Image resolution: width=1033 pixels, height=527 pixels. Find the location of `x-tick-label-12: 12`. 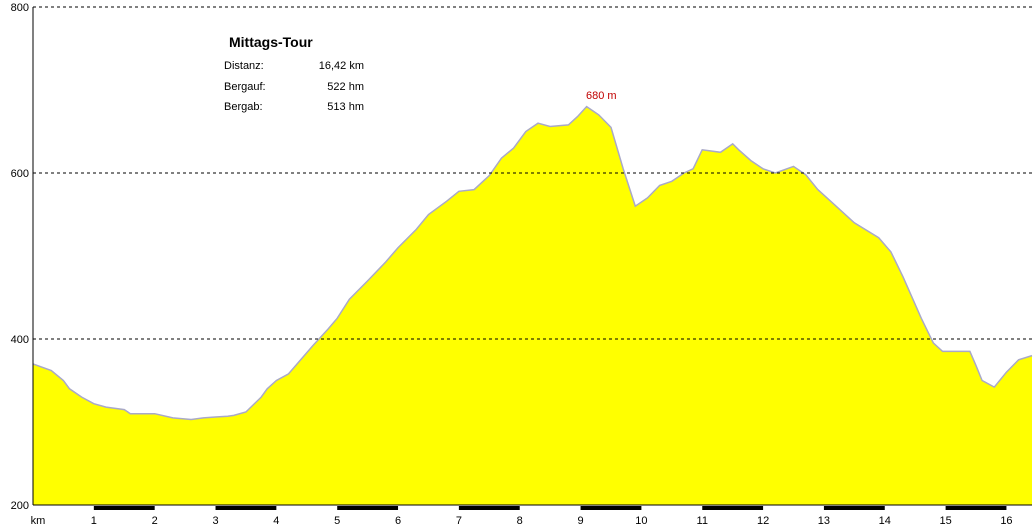

x-tick-label-12: 12 is located at coordinates (763, 521).